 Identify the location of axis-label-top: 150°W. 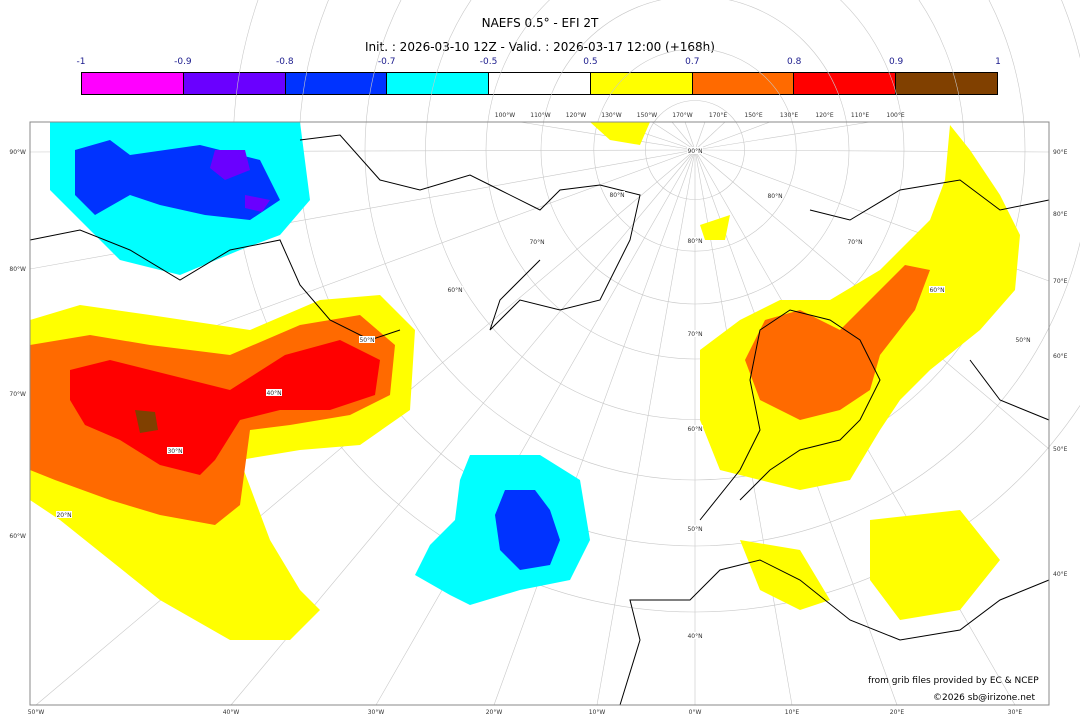
(647, 115).